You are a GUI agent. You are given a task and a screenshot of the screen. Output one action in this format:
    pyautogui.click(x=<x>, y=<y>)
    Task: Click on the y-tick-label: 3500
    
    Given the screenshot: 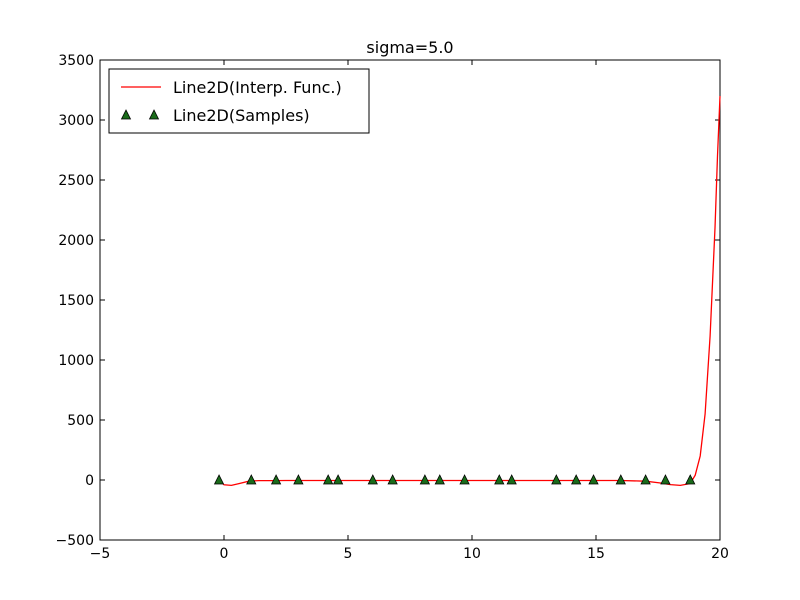 What is the action you would take?
    pyautogui.click(x=76, y=61)
    